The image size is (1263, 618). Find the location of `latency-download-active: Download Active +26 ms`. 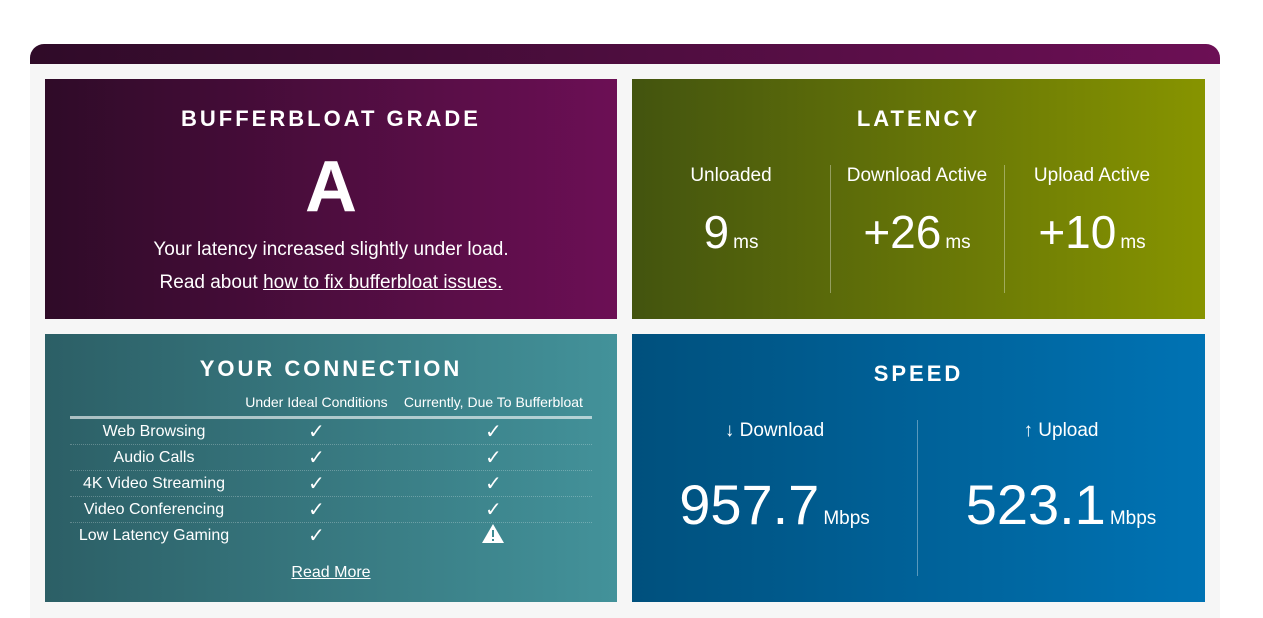

latency-download-active: Download Active +26 ms is located at coordinates (917, 212).